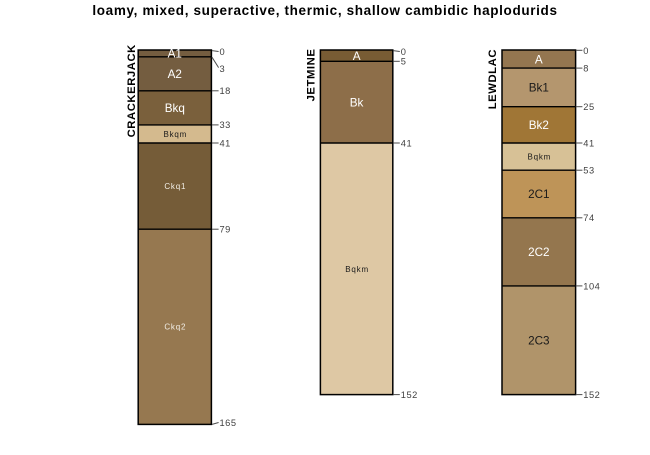 The height and width of the screenshot is (455, 650). Describe the element at coordinates (588, 107) in the screenshot. I see `svg-text: 25` at that location.